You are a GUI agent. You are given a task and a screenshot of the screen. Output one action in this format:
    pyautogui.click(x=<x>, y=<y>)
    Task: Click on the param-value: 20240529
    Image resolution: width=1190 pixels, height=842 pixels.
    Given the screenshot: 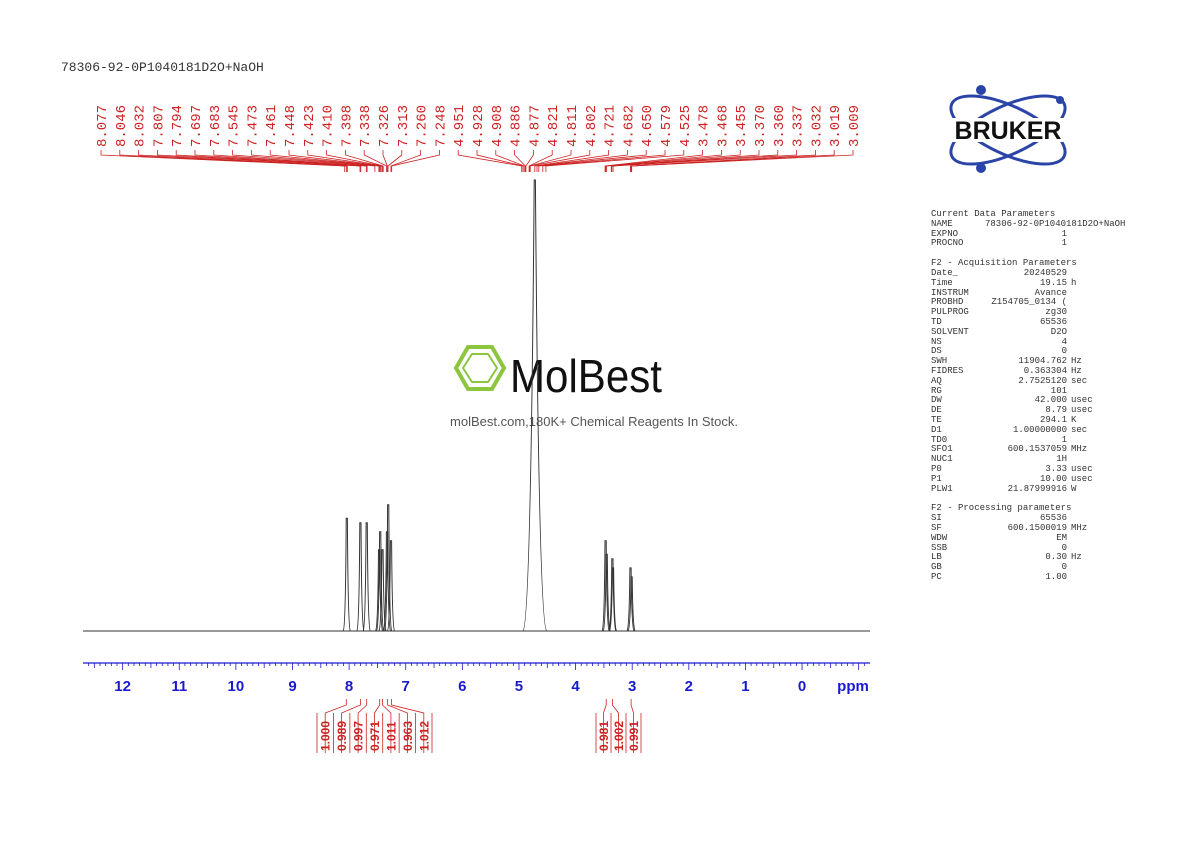 What is the action you would take?
    pyautogui.click(x=1045, y=272)
    